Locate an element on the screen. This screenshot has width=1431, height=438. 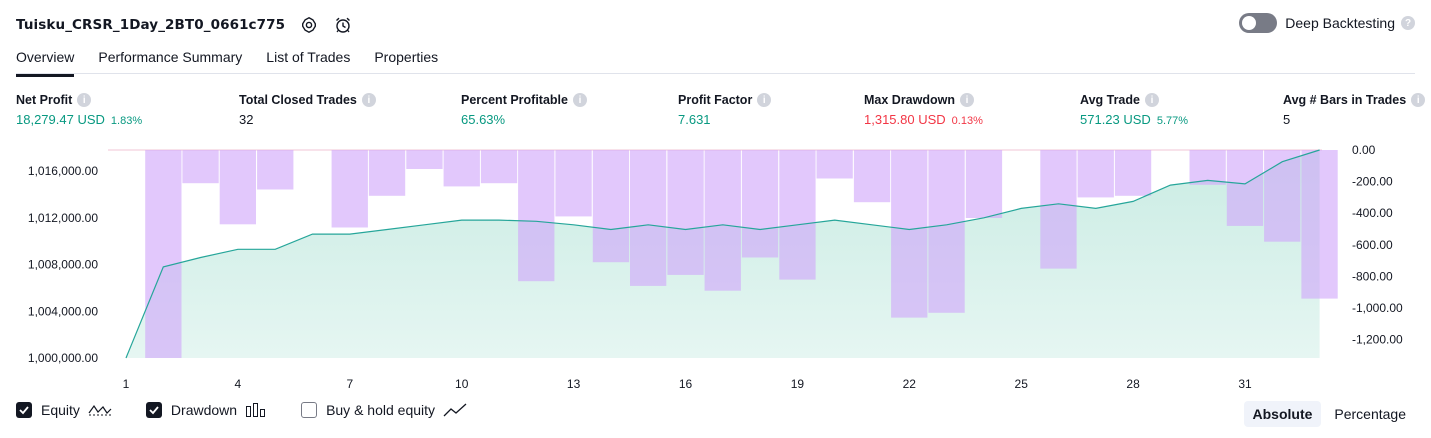
tab-performance-summary: Performance Summary is located at coordinates (170, 57).